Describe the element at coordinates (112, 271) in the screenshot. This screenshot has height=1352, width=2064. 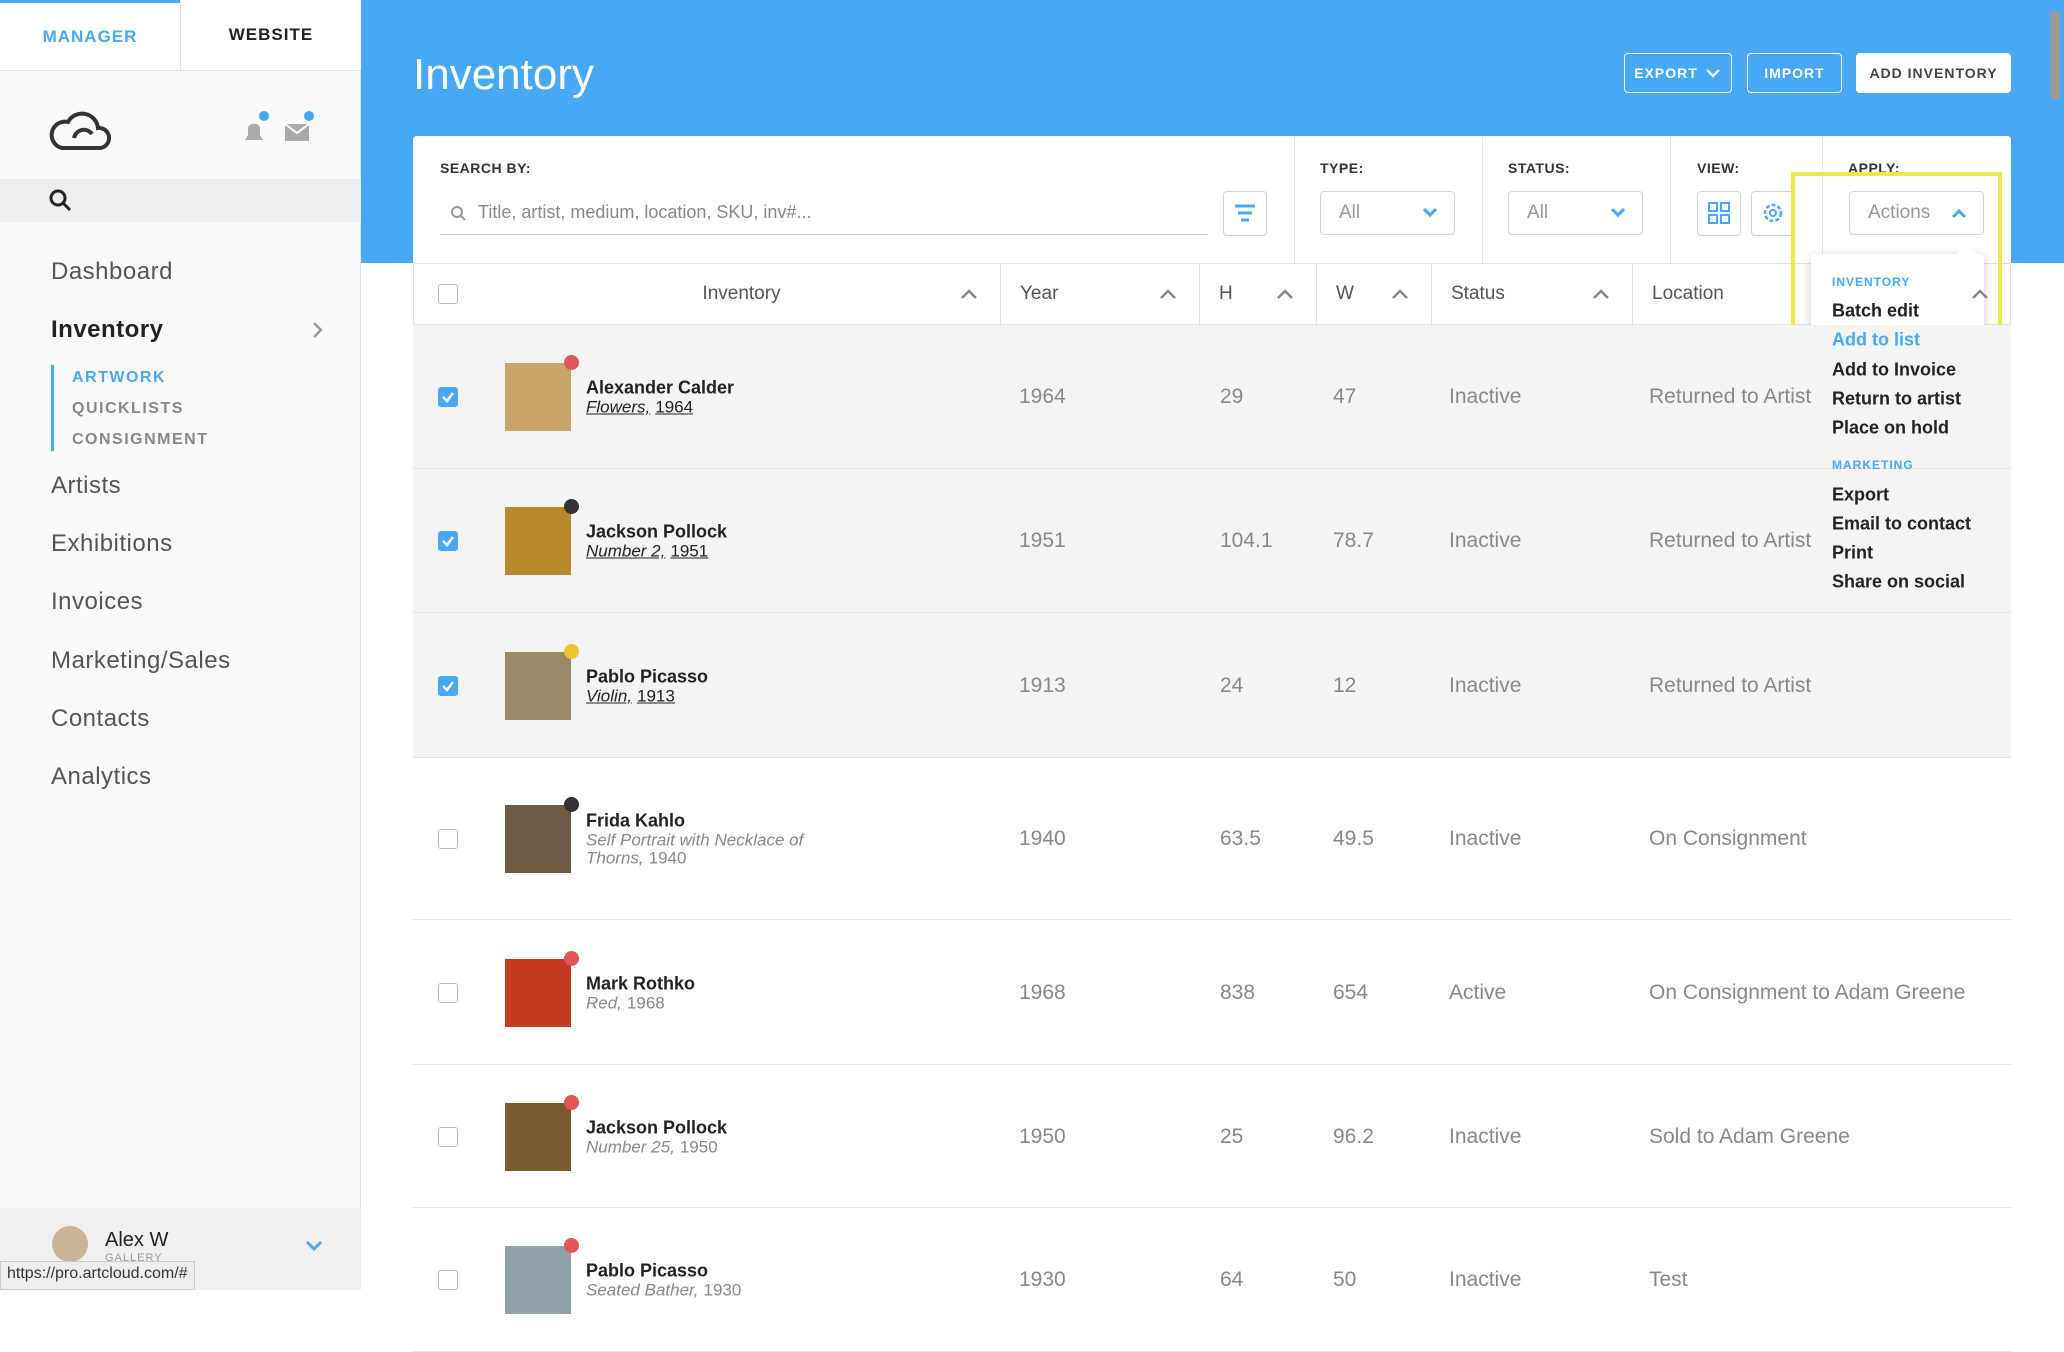
I see `nav-item: Dashboard` at that location.